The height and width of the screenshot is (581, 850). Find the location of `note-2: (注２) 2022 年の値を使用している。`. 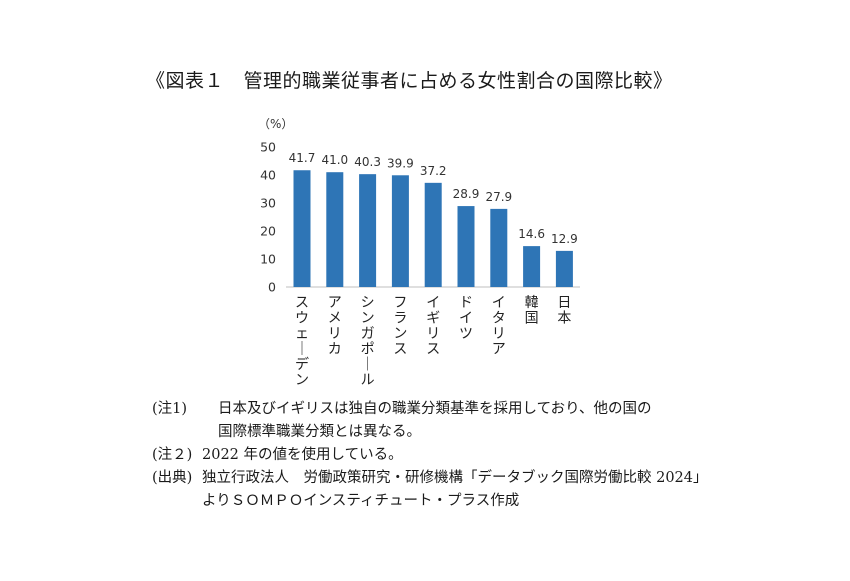

note-2: (注２) 2022 年の値を使用している。 is located at coordinates (430, 455).